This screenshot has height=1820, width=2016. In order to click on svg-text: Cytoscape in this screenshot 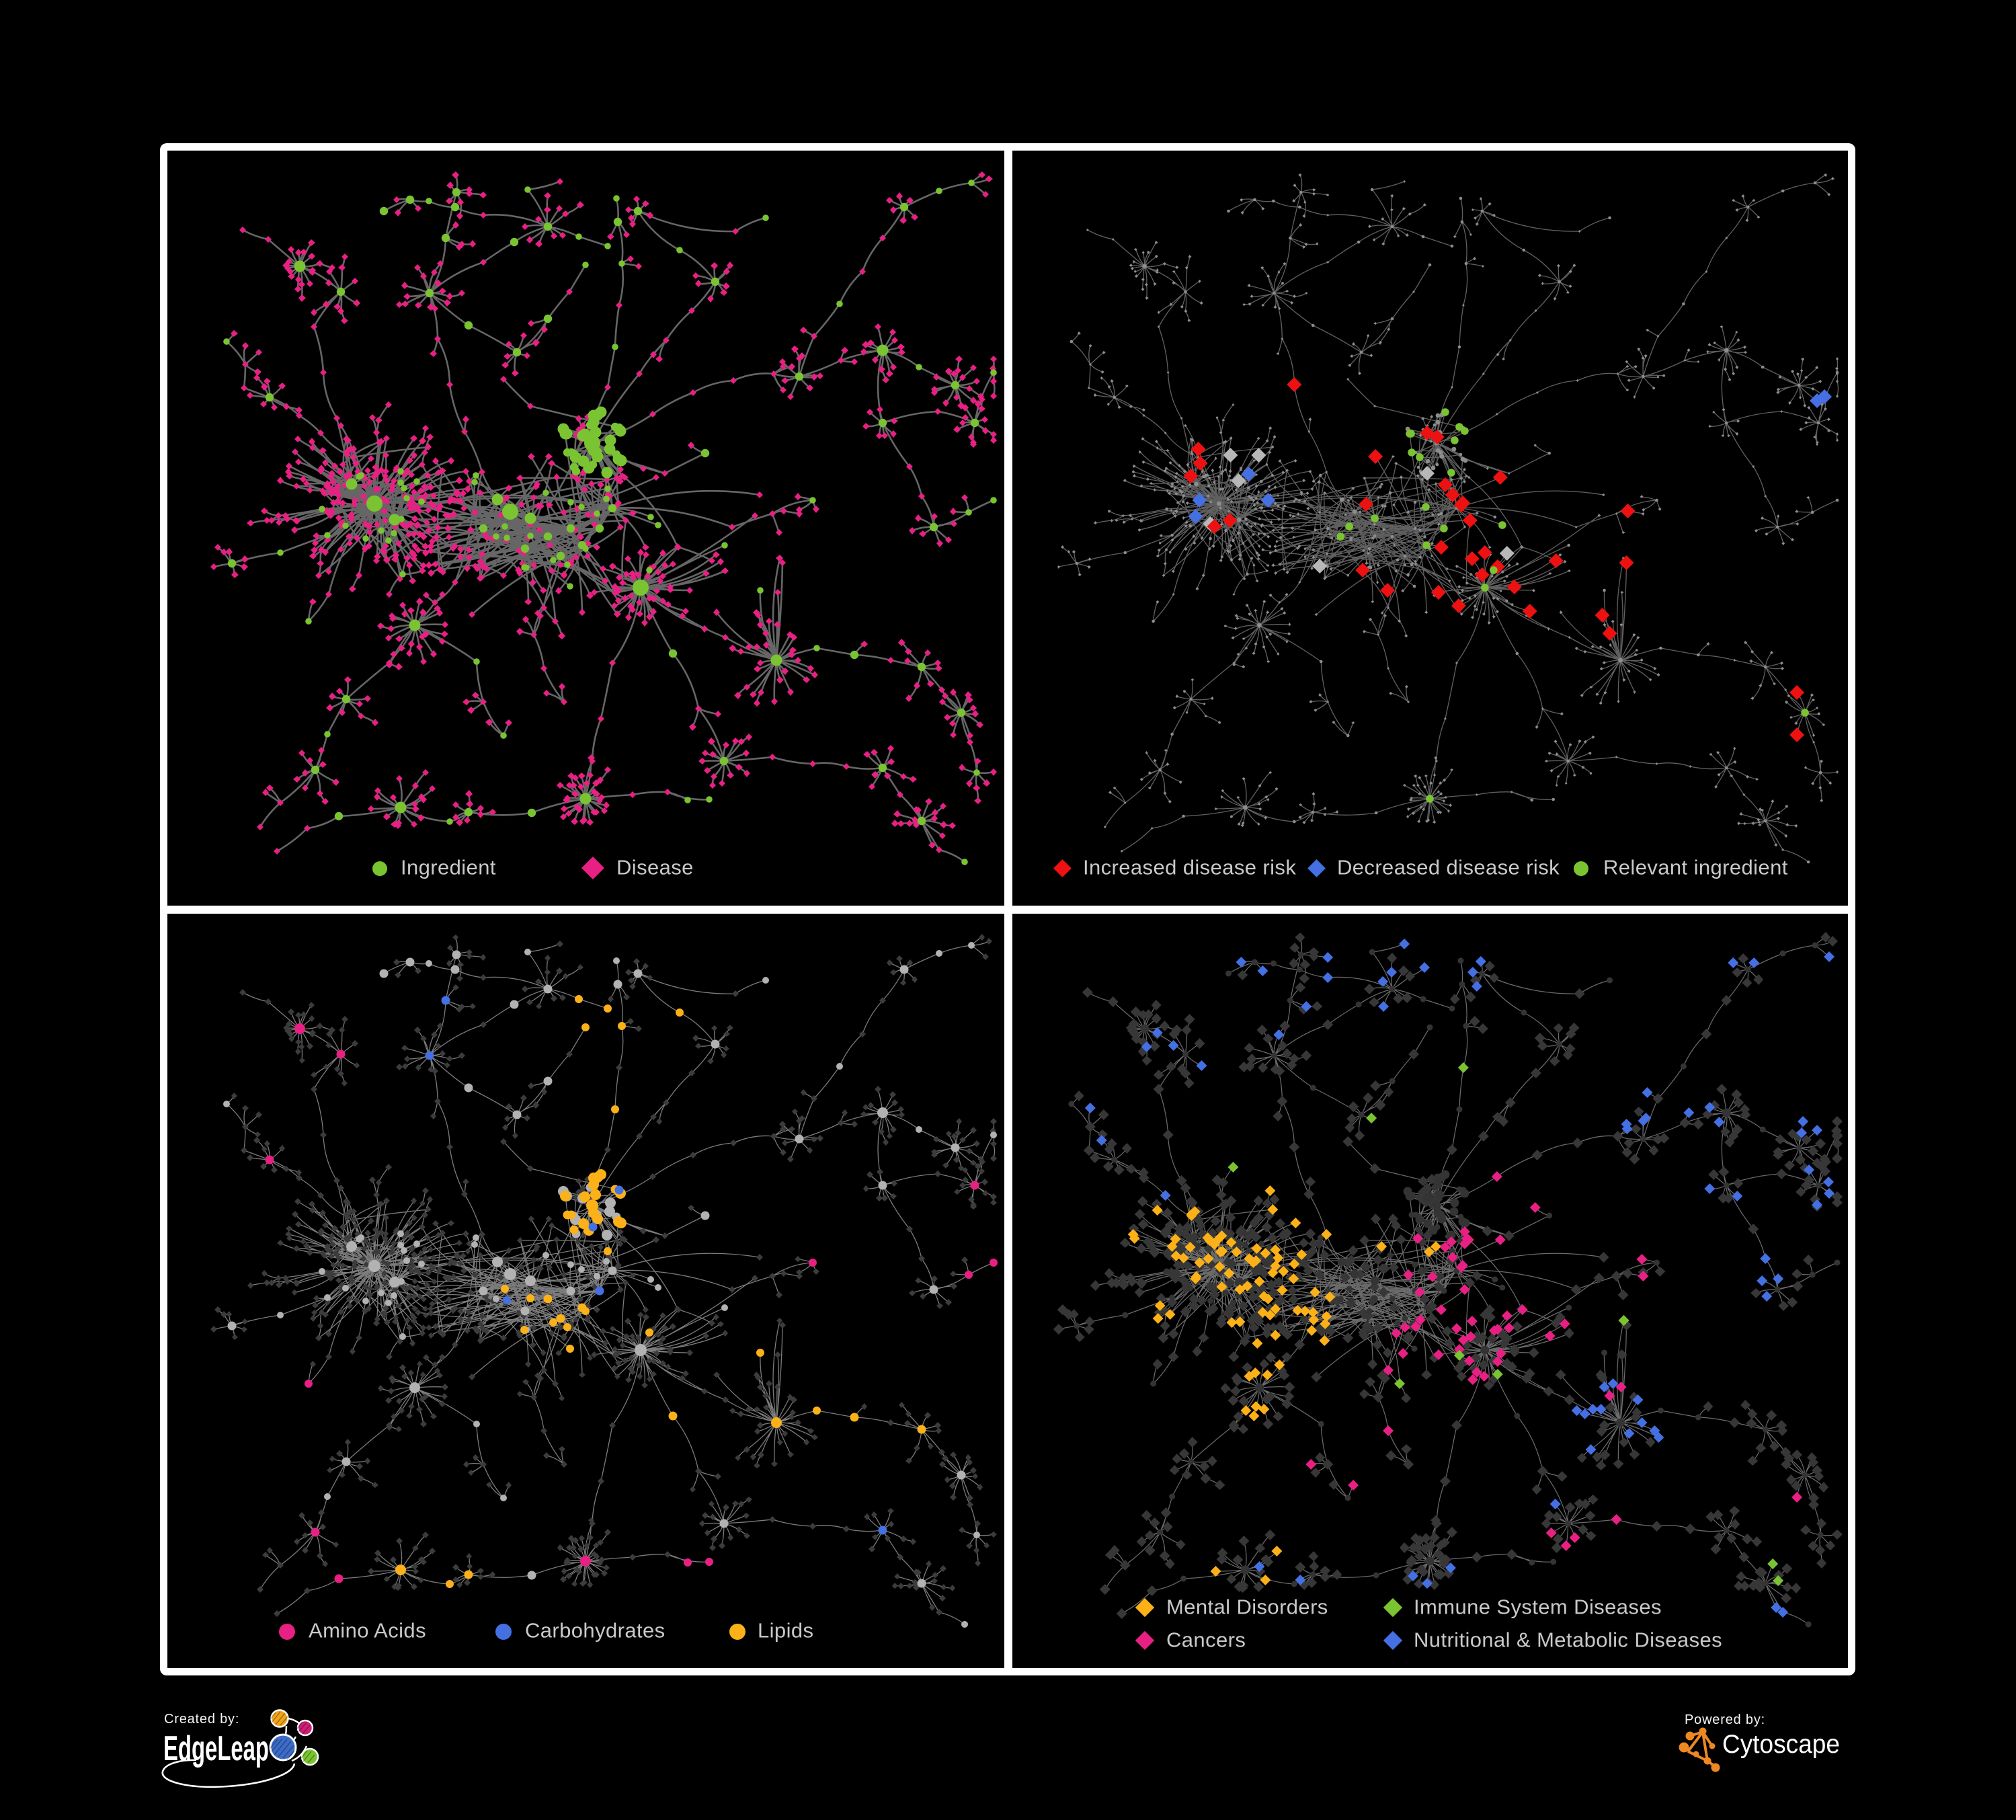, I will do `click(1781, 1744)`.